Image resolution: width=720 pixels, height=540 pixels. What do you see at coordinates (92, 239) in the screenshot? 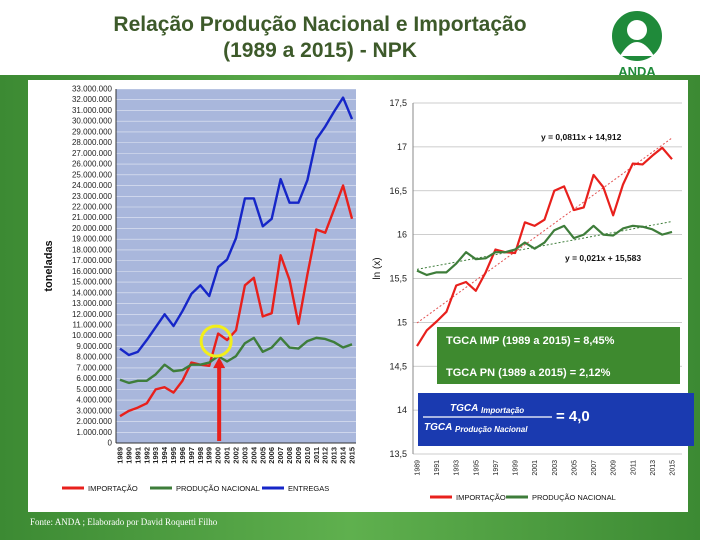
I see `left-y-tick-label: 19.000.000` at bounding box center [92, 239].